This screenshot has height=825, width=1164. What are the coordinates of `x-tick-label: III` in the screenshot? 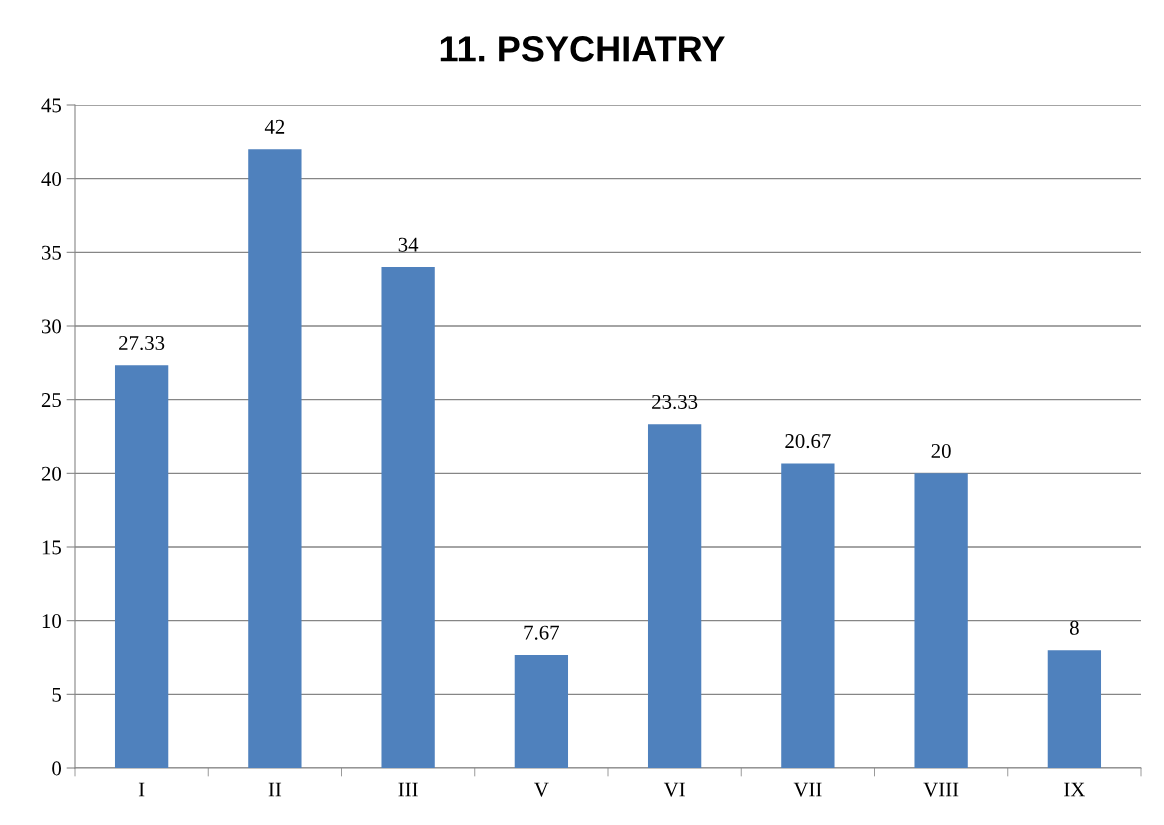 It's located at (408, 789).